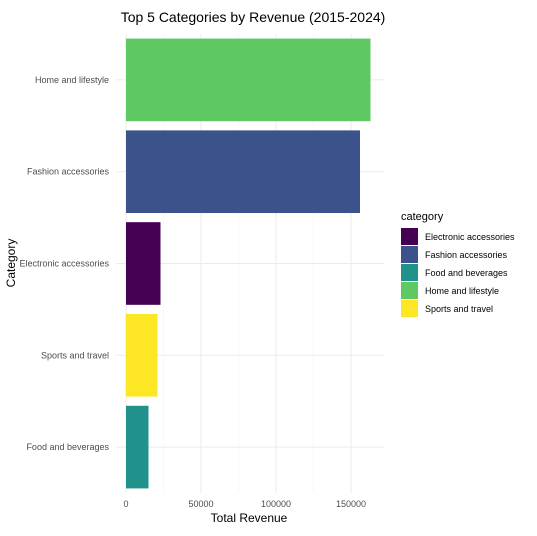  I want to click on legend-title: category, so click(422, 217).